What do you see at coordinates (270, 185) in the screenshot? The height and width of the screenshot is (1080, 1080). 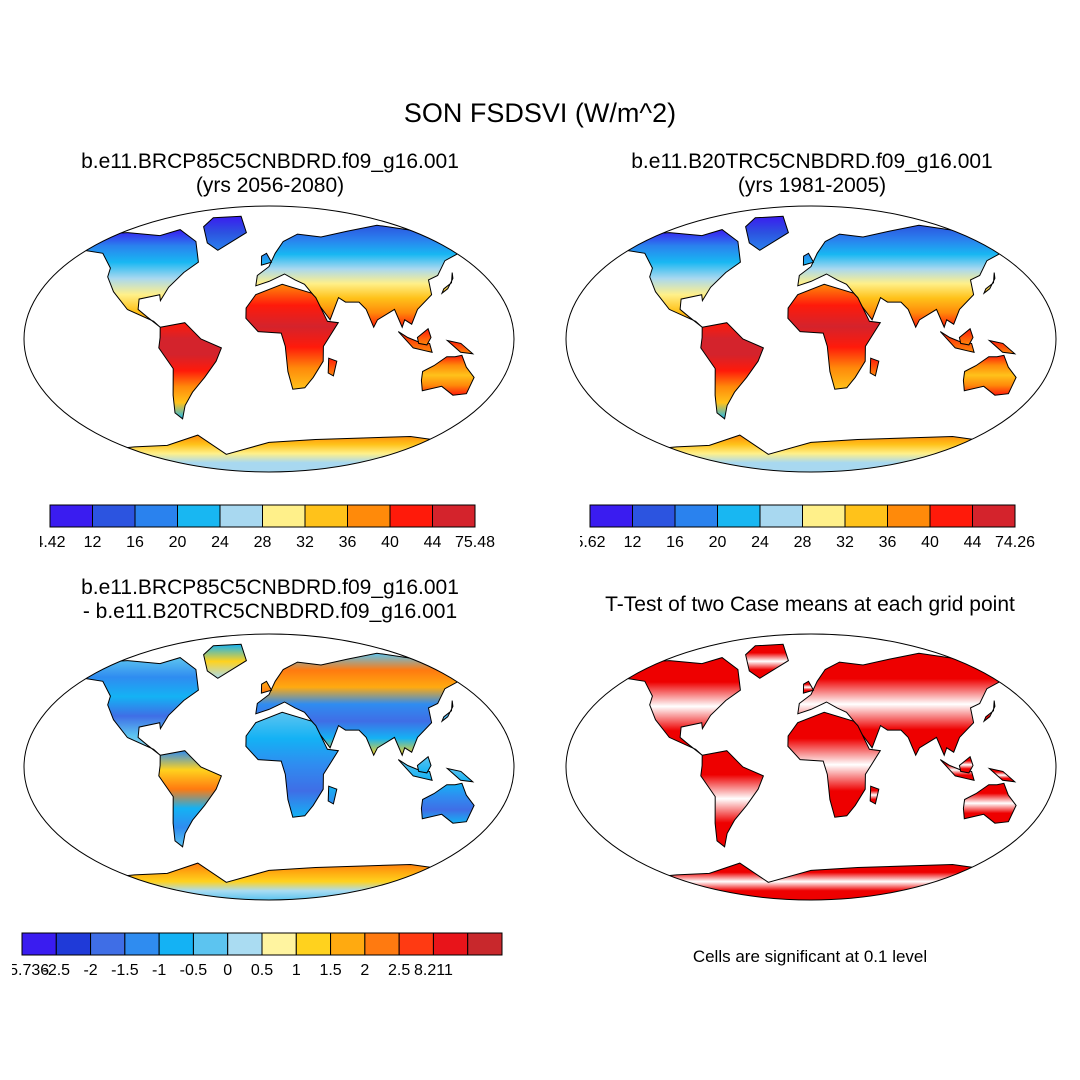 I see `panel-1-title-line2: (yrs 2056-2080)` at bounding box center [270, 185].